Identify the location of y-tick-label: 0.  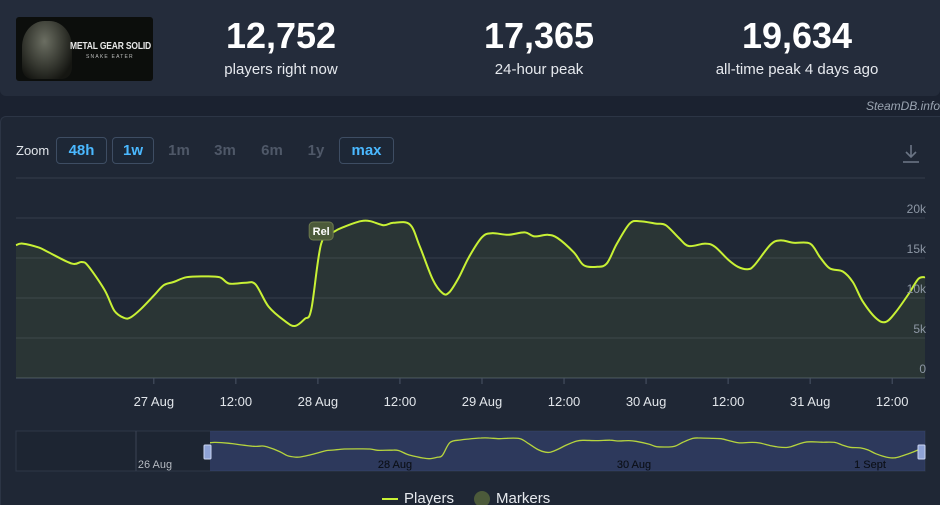
(922, 369).